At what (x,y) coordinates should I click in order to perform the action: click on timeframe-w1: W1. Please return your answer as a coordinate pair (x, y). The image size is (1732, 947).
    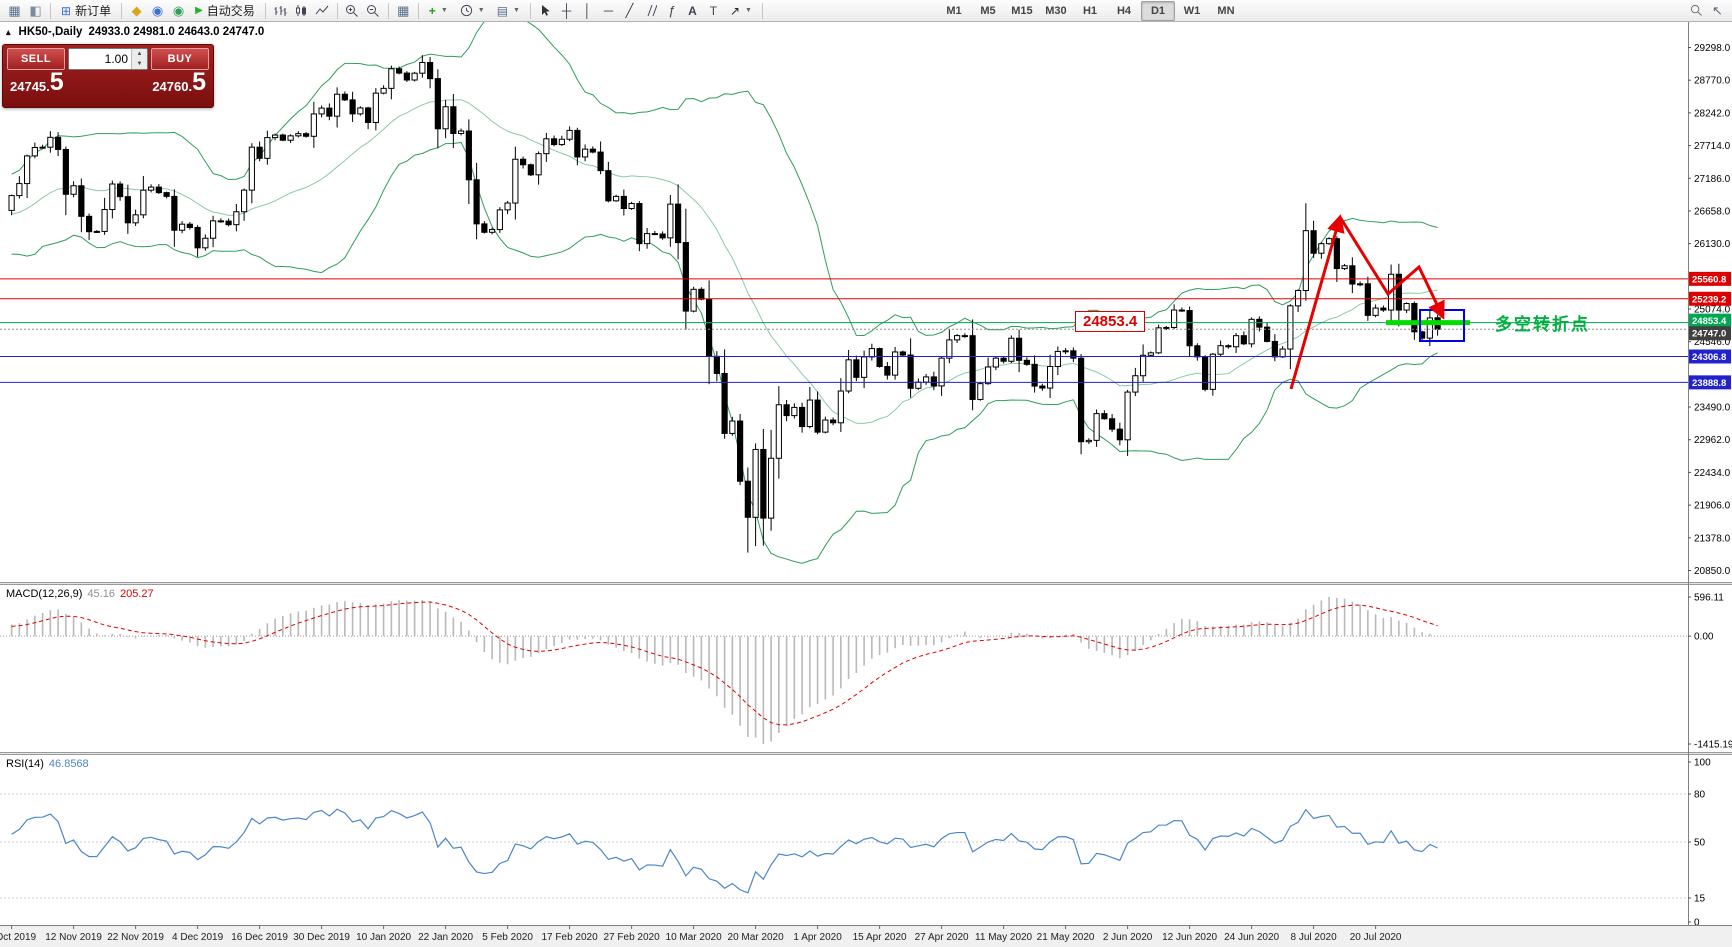
    Looking at the image, I should click on (1192, 10).